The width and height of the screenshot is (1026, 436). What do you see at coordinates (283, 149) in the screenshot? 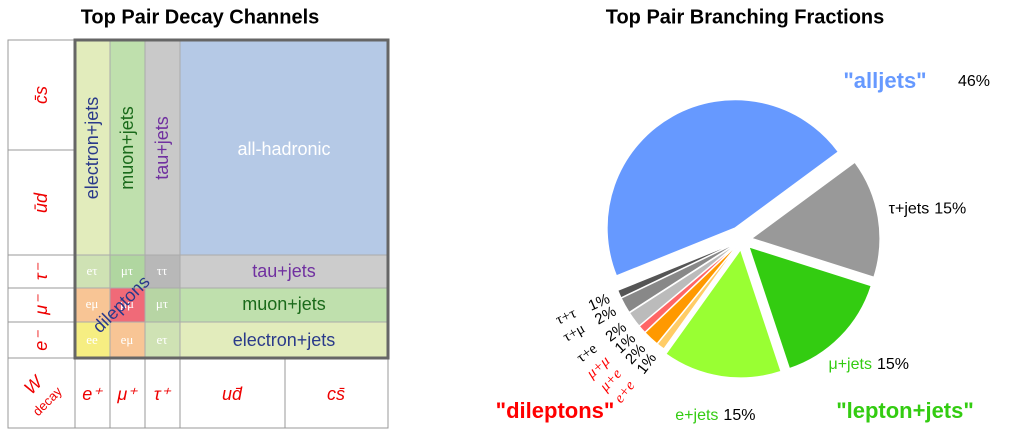
I see `all-hadronic: all-hadronic` at bounding box center [283, 149].